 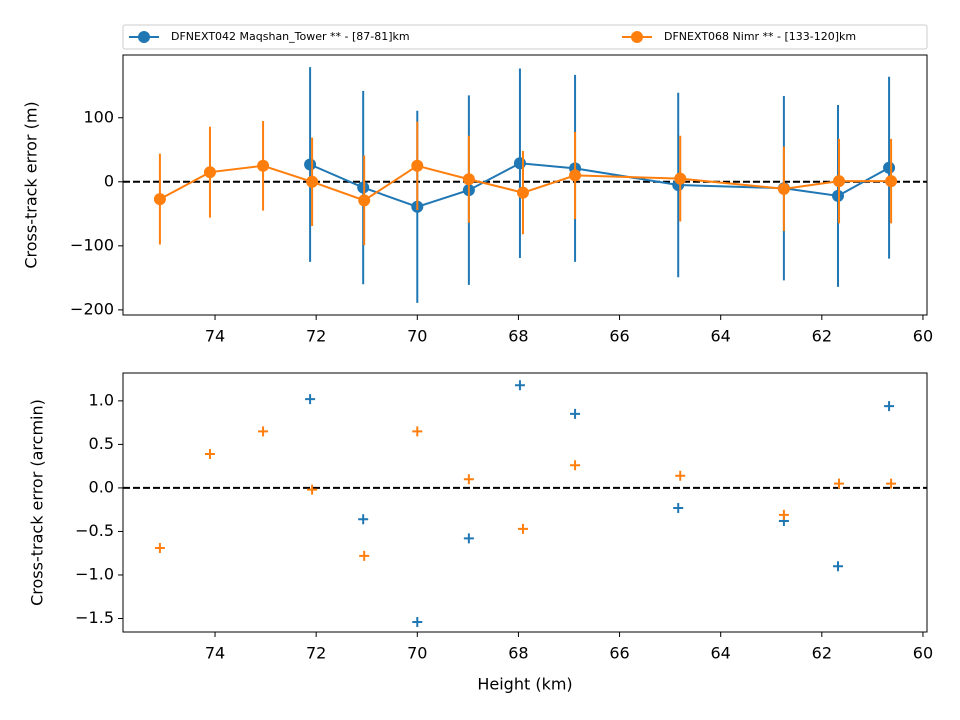 What do you see at coordinates (92, 308) in the screenshot?
I see `y-tick-label: −200` at bounding box center [92, 308].